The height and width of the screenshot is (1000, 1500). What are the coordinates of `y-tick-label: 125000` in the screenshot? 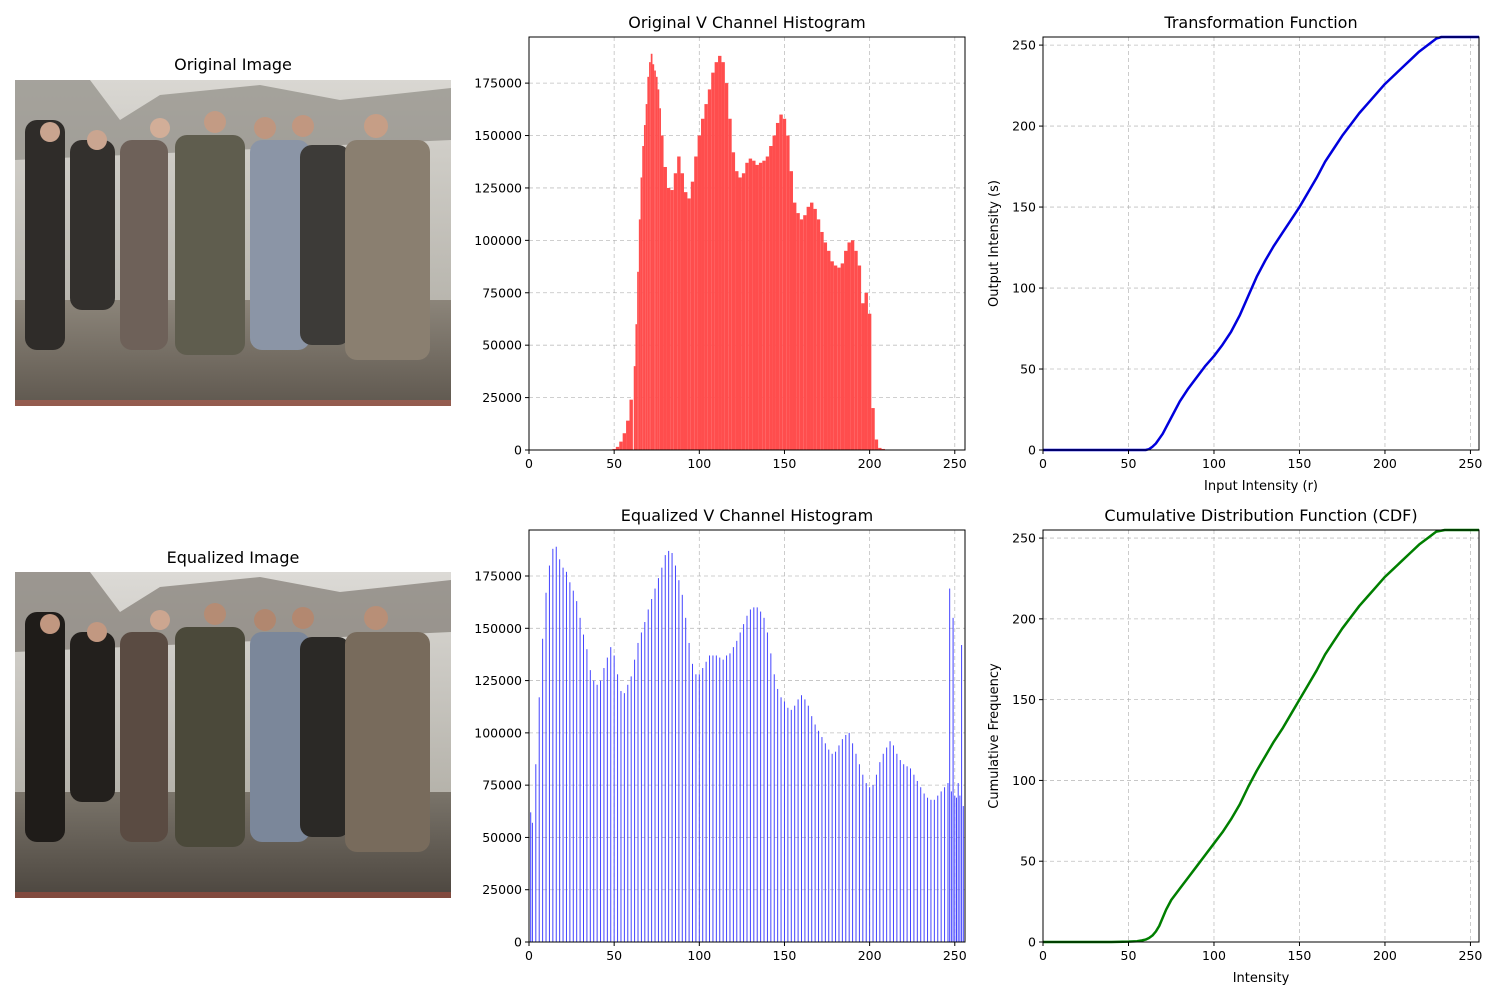 It's located at (498, 680).